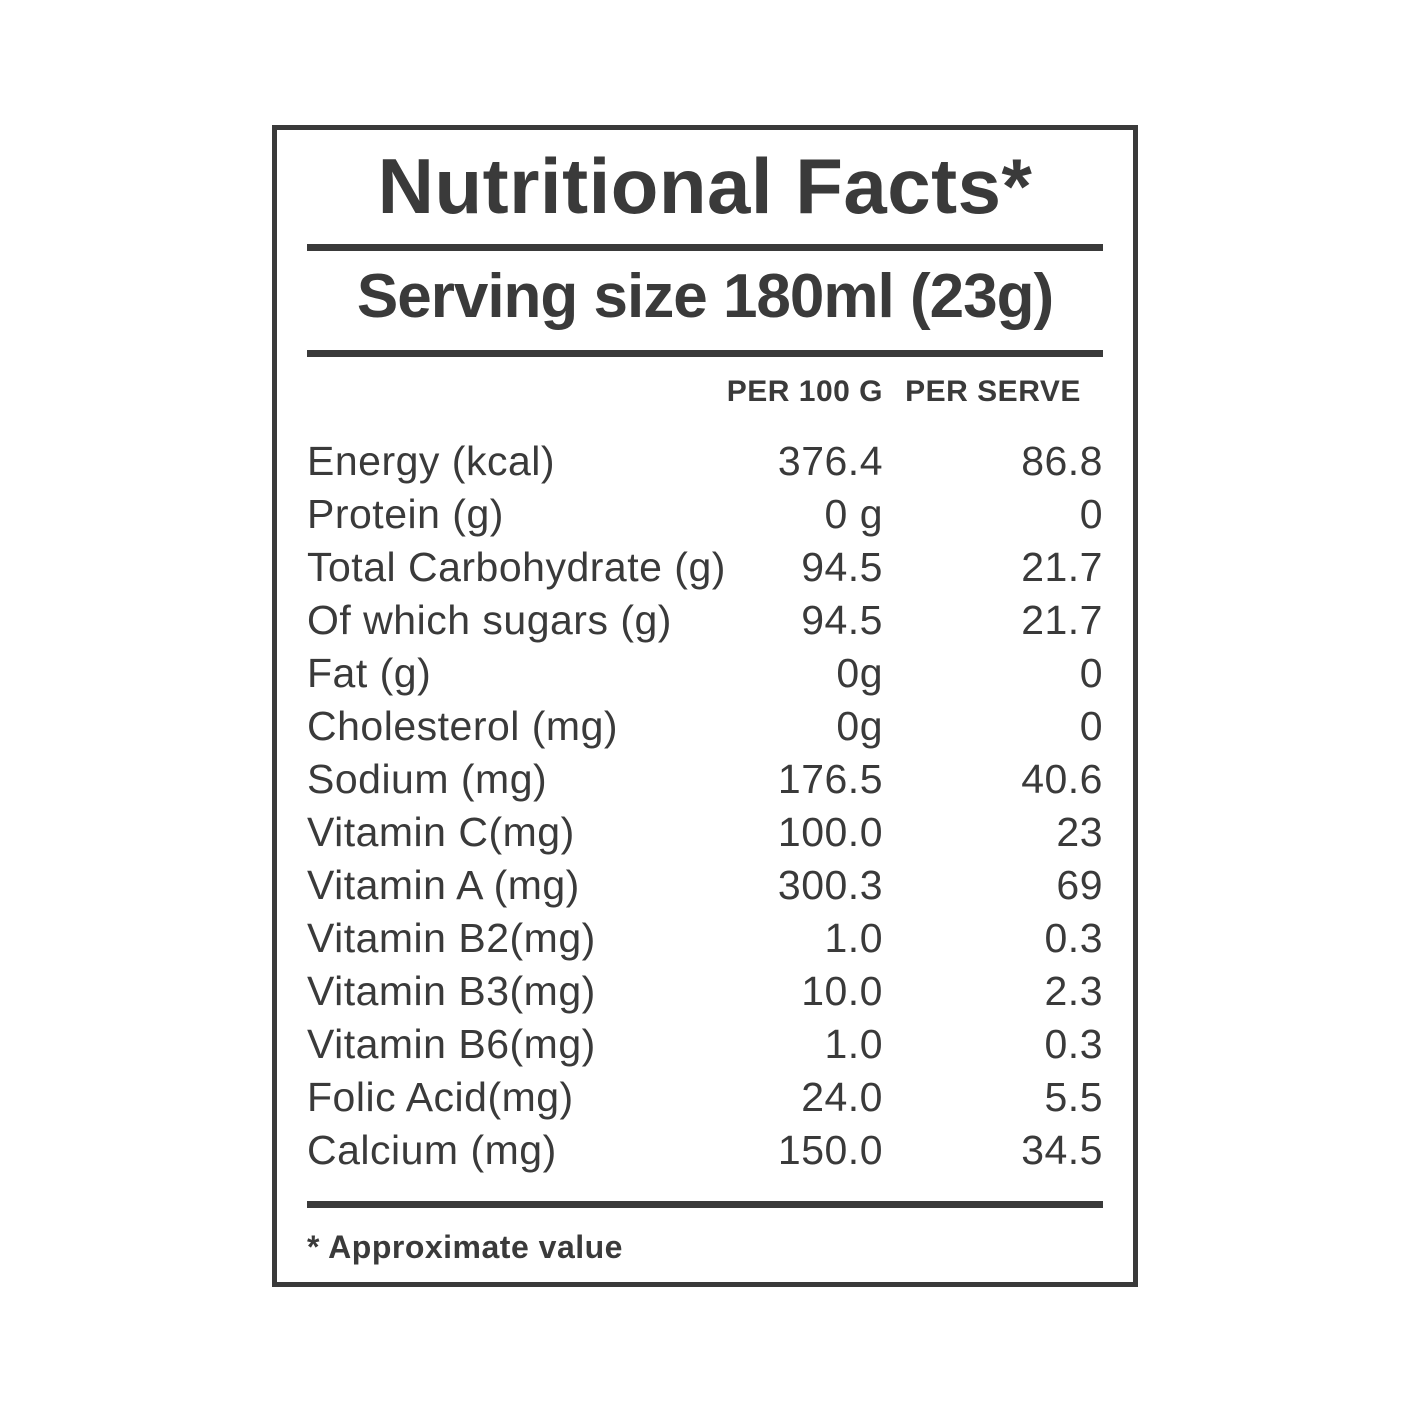 The image size is (1416, 1416). Describe the element at coordinates (369, 673) in the screenshot. I see `nutrient-name: Fat (g)` at that location.